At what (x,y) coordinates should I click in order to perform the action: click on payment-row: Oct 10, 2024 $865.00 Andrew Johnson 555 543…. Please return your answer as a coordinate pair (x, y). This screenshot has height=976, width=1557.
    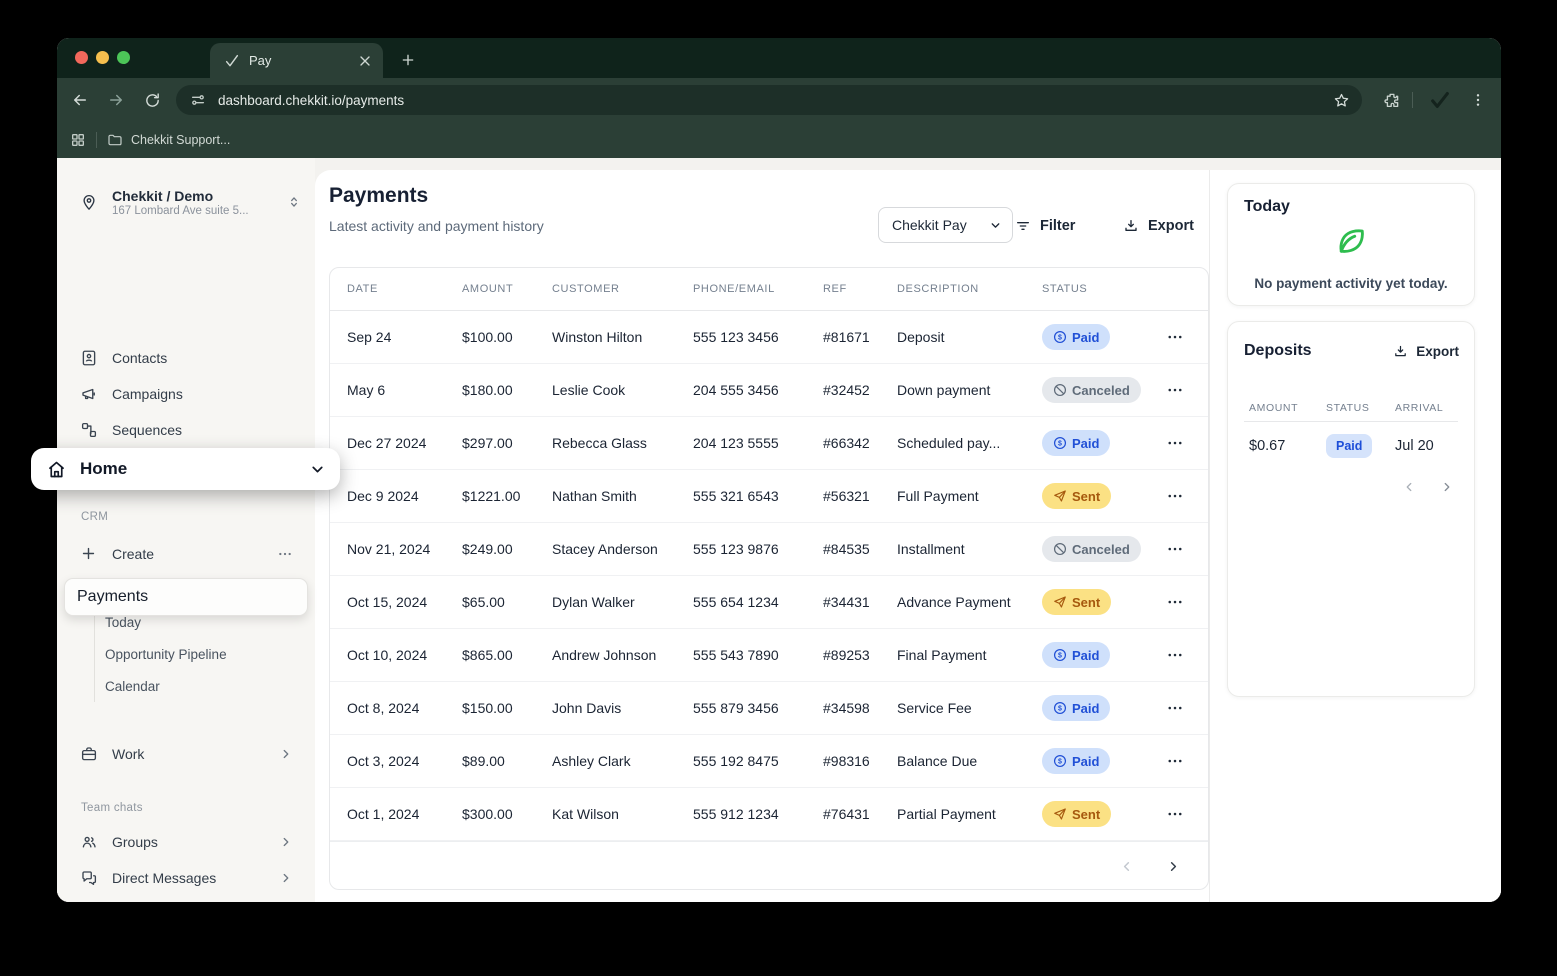
    Looking at the image, I should click on (769, 655).